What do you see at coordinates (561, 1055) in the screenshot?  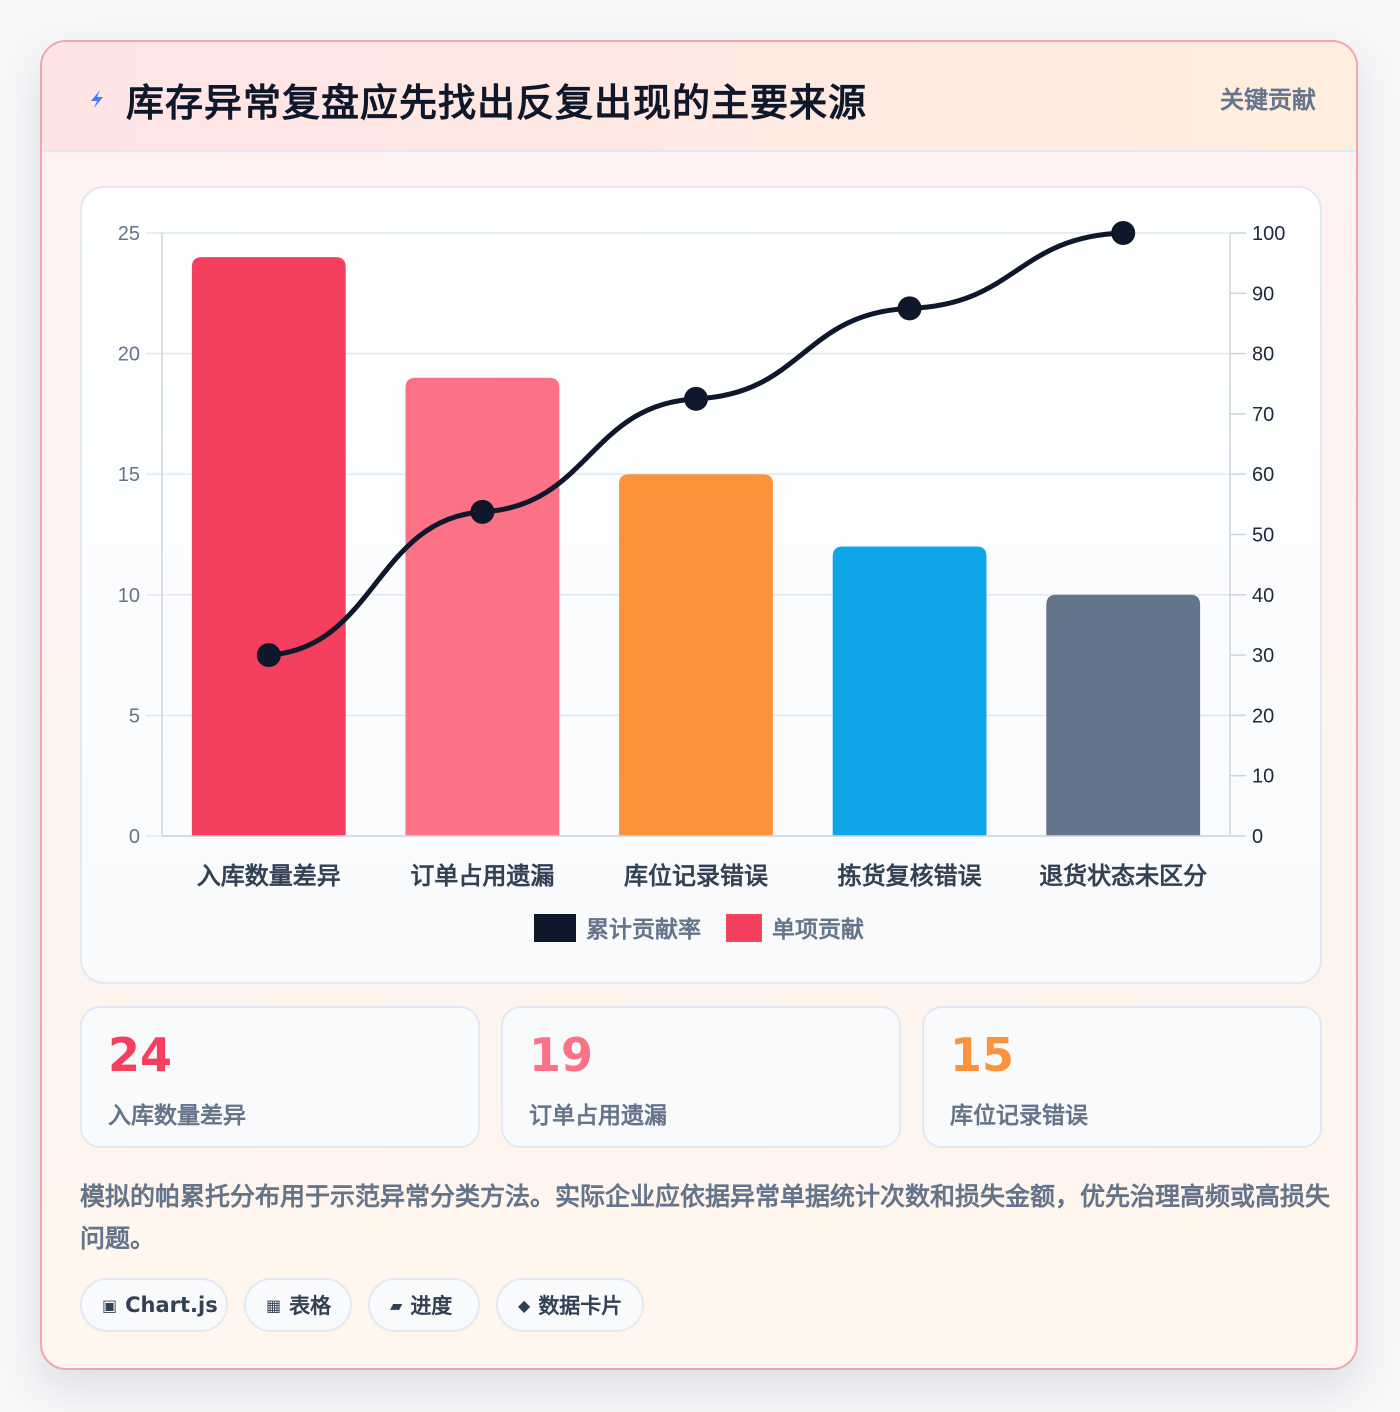 I see `stat-value: 19` at bounding box center [561, 1055].